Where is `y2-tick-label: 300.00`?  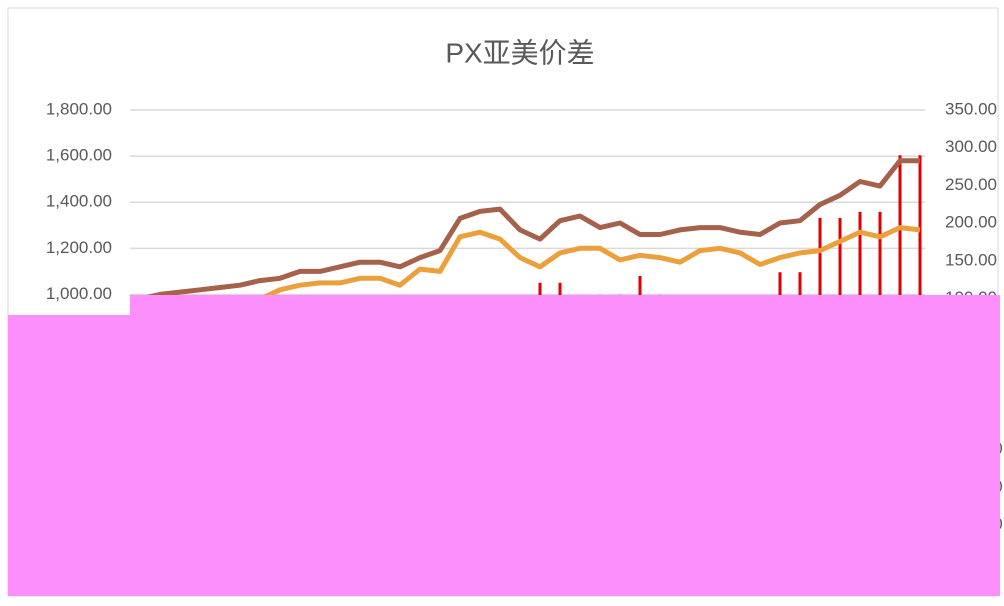 y2-tick-label: 300.00 is located at coordinates (971, 146).